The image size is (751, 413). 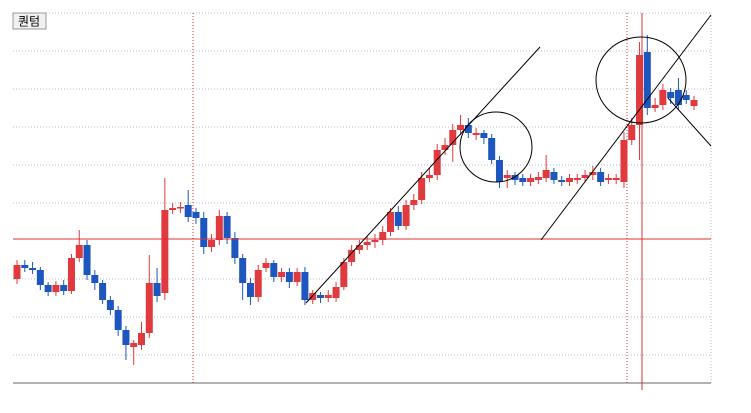 I want to click on series-label: 퀀텀, so click(x=29, y=22).